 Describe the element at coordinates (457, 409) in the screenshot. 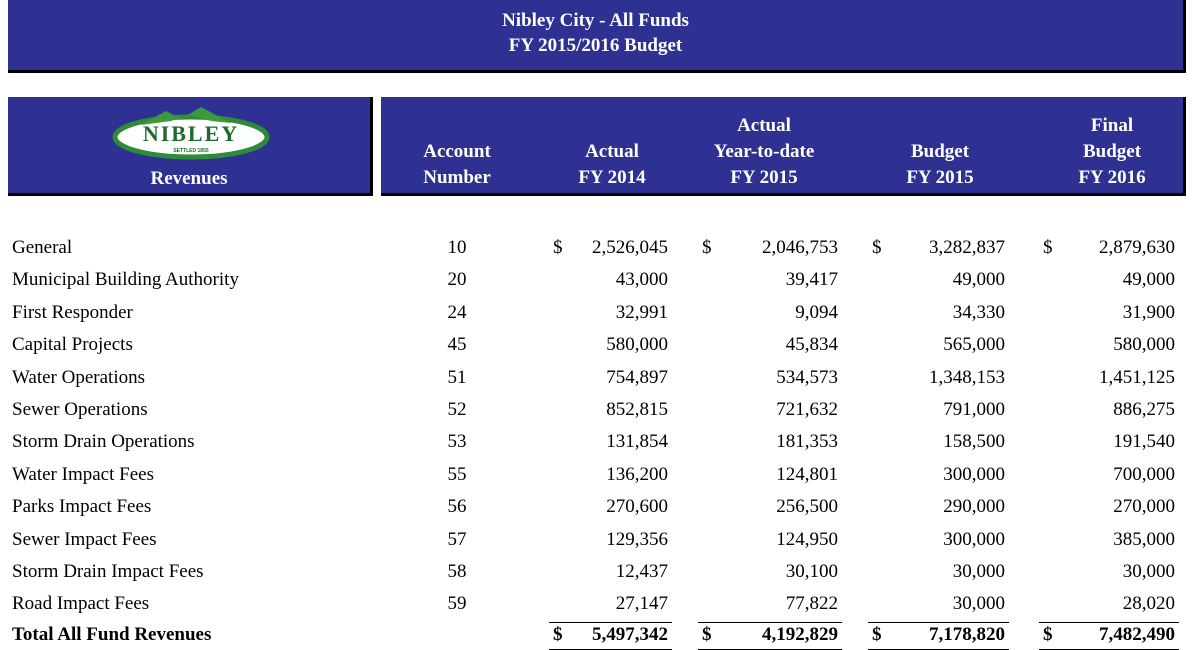

I see `account-number: 52` at that location.